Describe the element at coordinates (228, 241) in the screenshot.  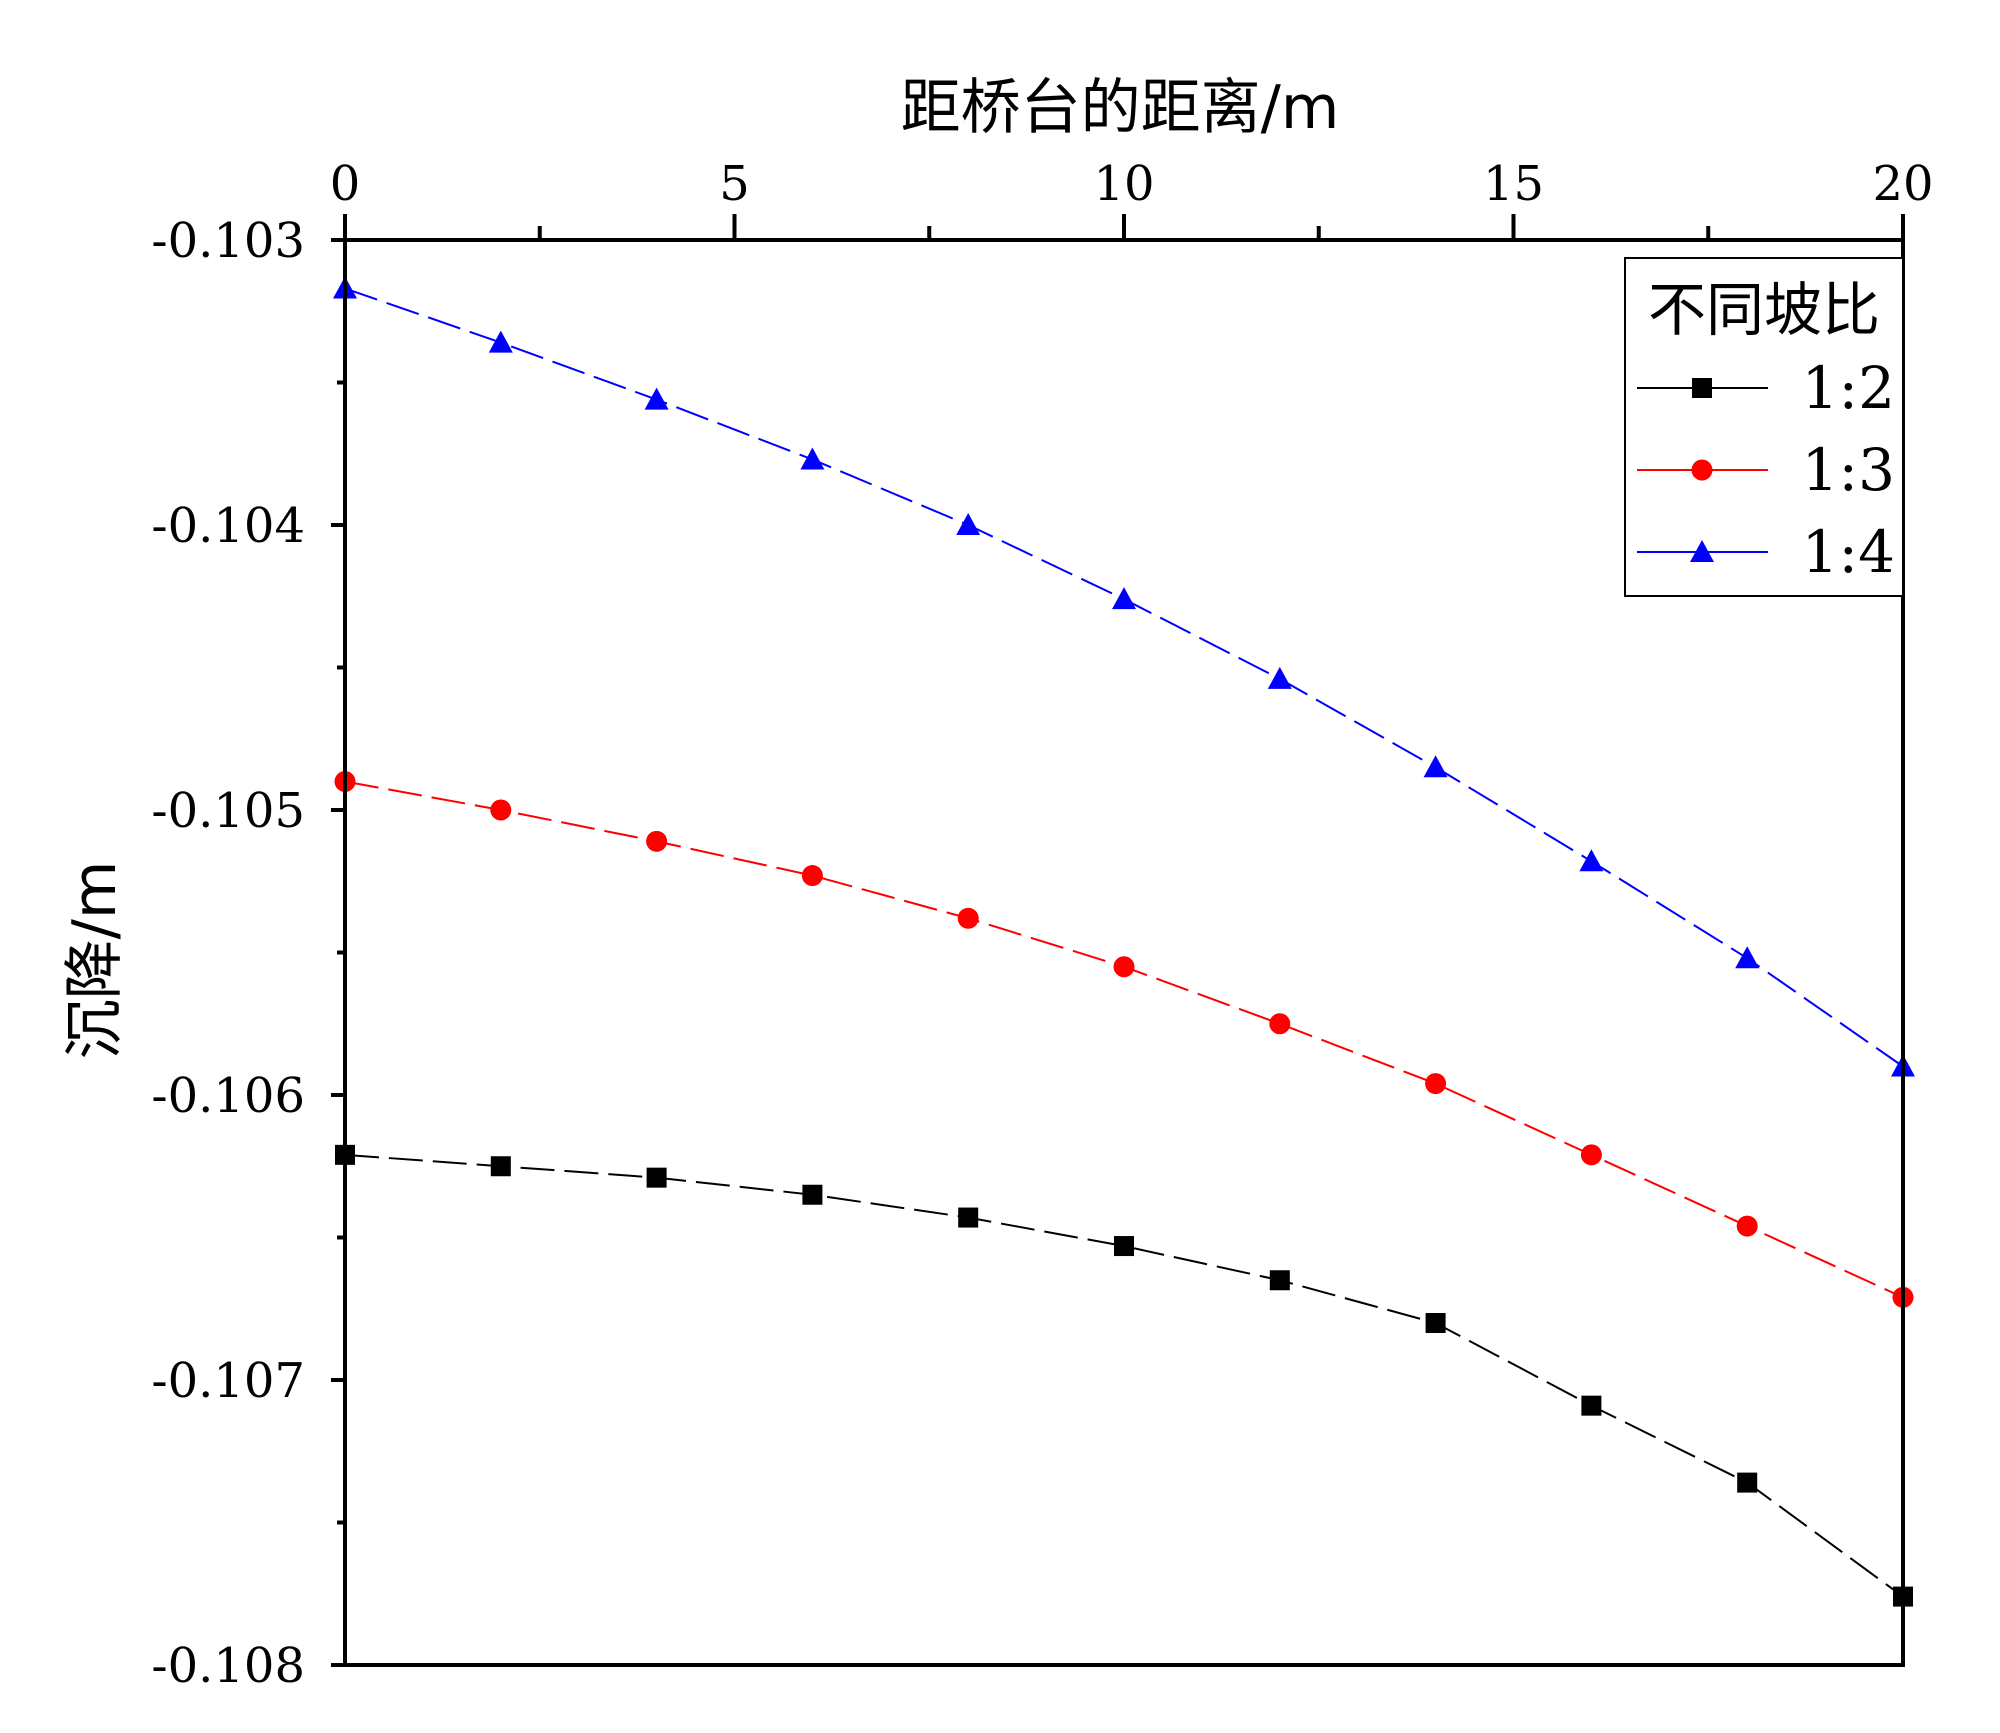
I see `y-tick-label: -0.103` at that location.